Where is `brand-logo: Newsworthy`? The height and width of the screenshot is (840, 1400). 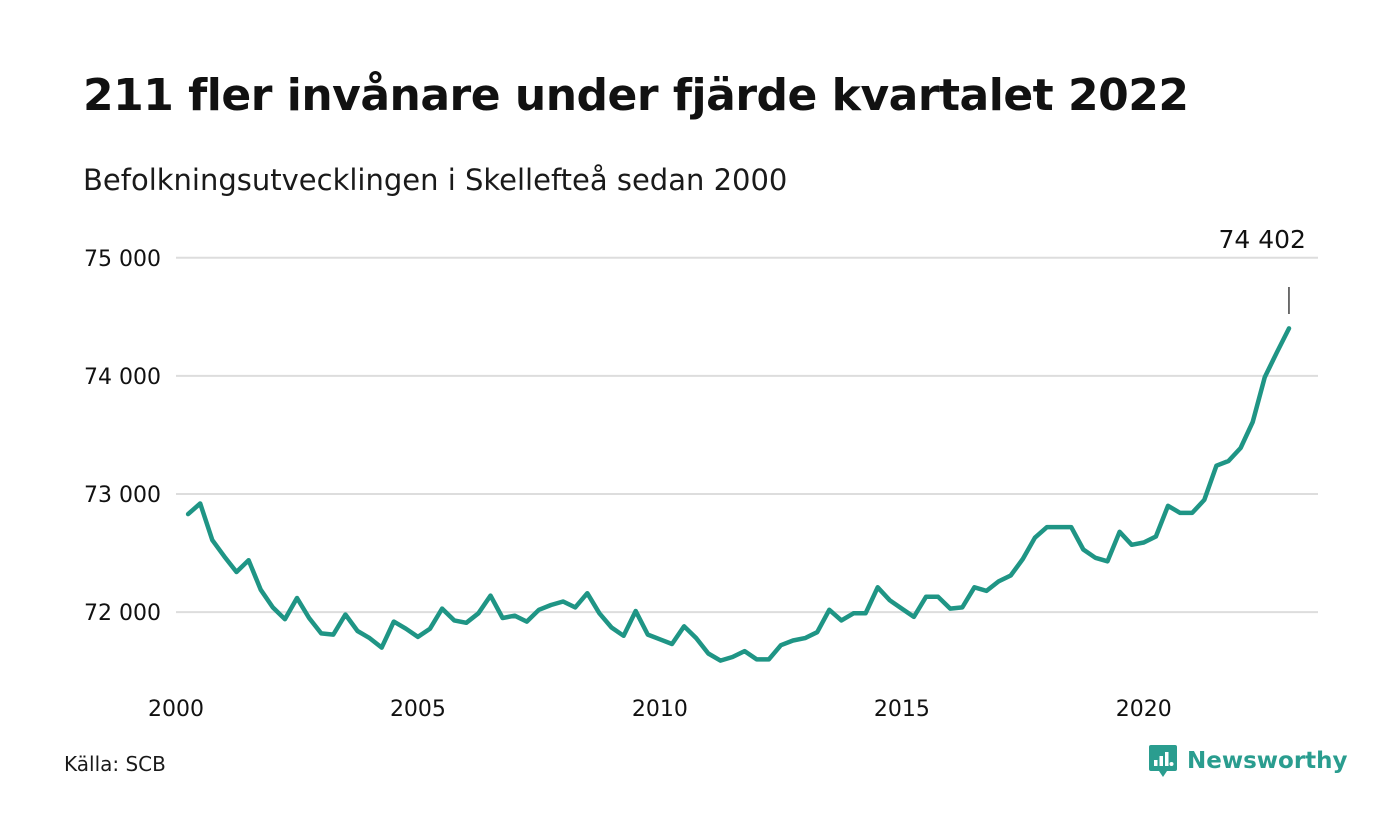
brand-logo: Newsworthy is located at coordinates (1248, 761).